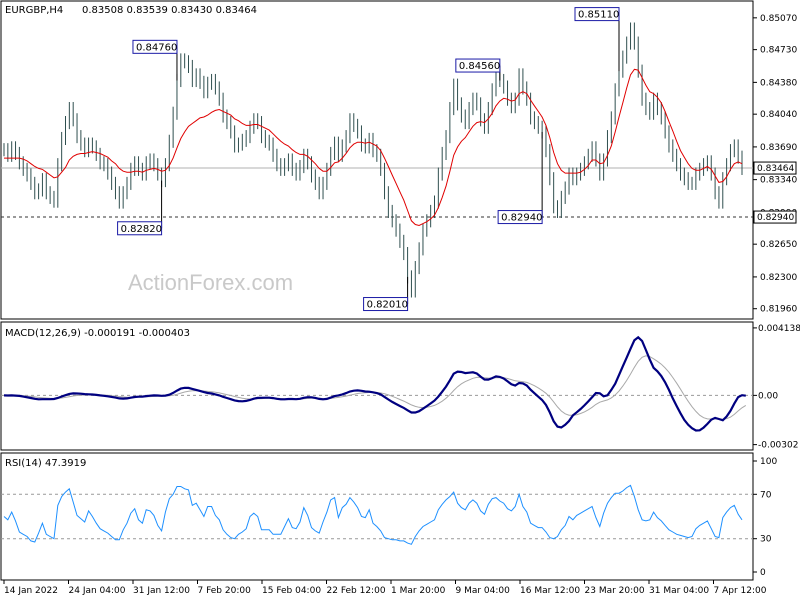 The width and height of the screenshot is (800, 600). I want to click on price-axis-label: 0.84380, so click(778, 83).